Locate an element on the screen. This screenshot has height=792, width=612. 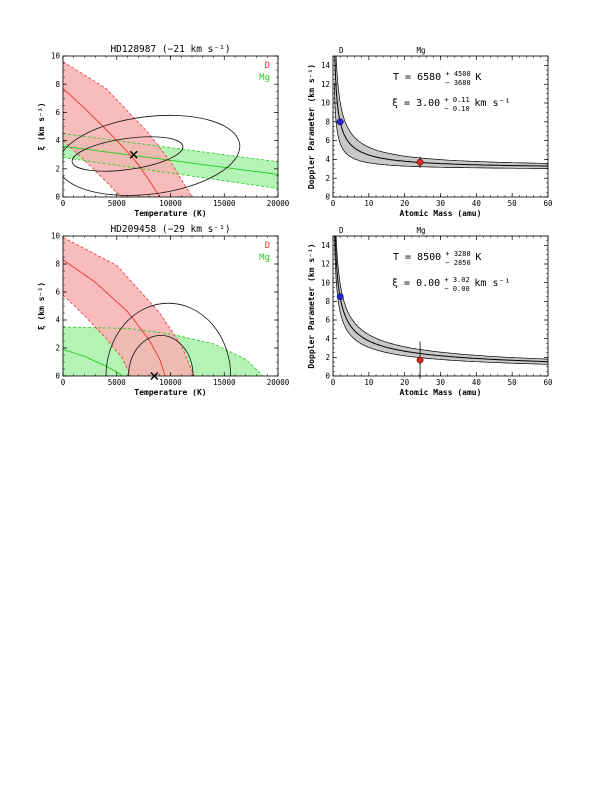
x-tick-label: 15000 is located at coordinates (224, 382).